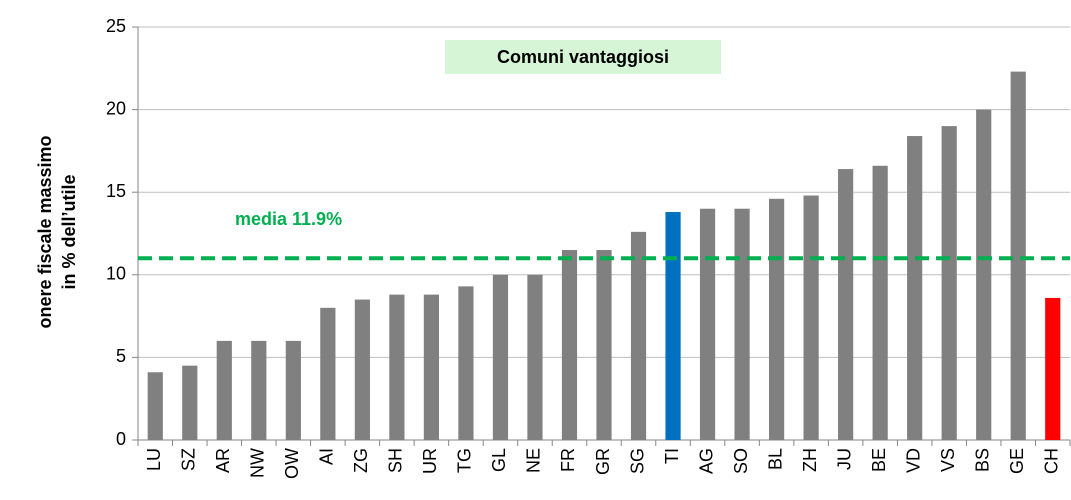 The height and width of the screenshot is (500, 1071). I want to click on x-tick-label: SH, so click(396, 460).